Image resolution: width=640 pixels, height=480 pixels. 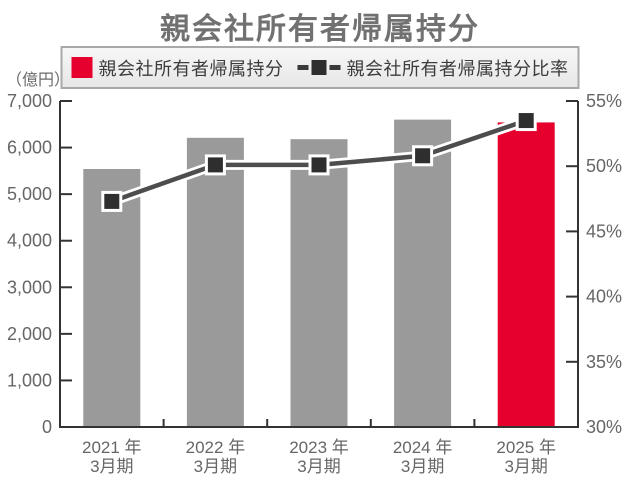 I want to click on legend: 親会社所有者帰属持分 親会社所有者帰属持分比率, so click(x=320, y=67).